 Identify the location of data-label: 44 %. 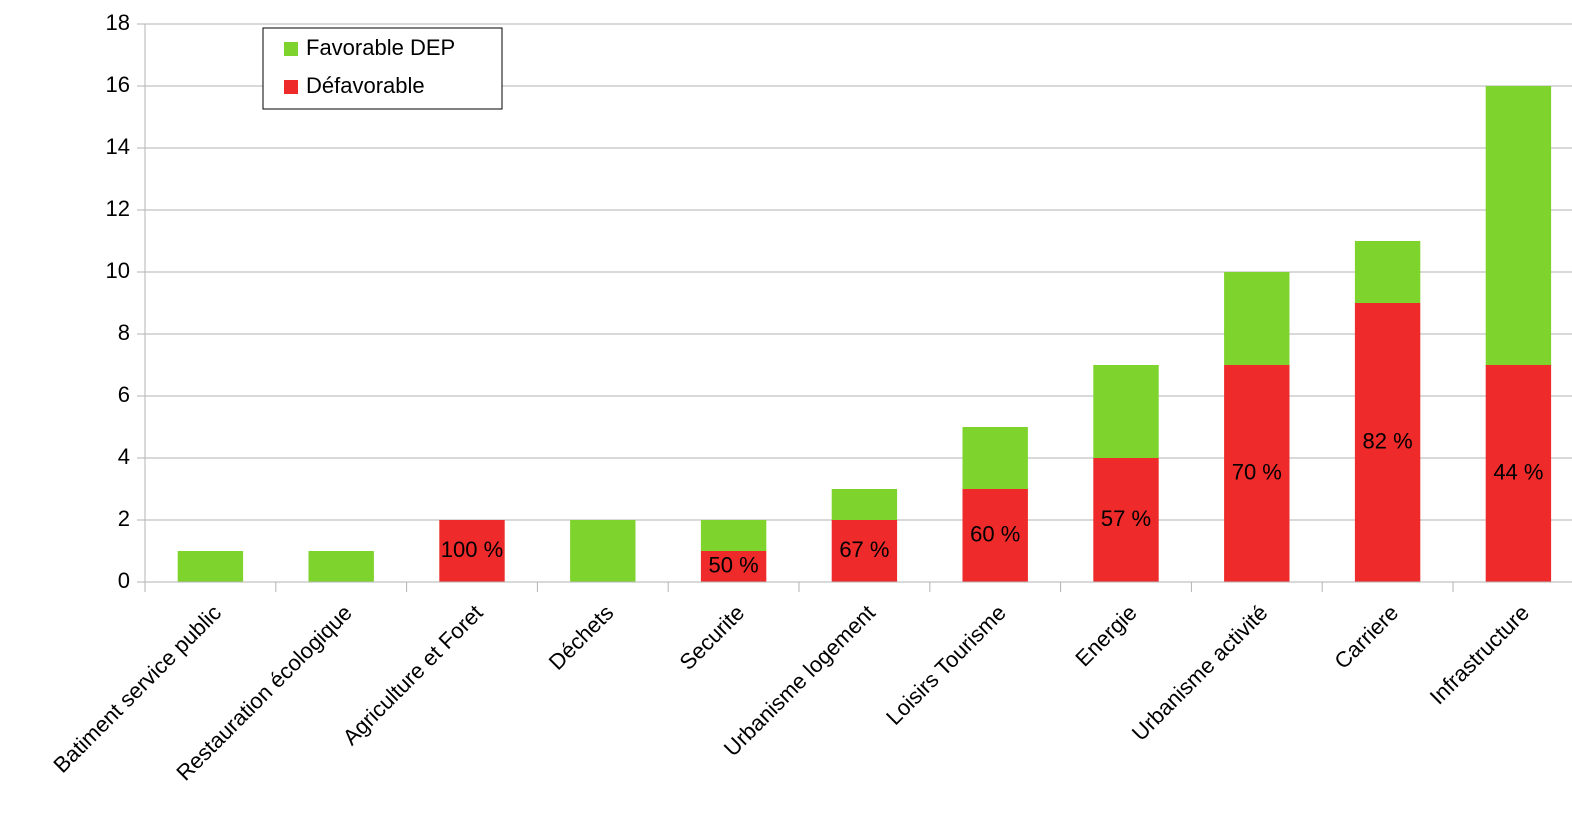
(1518, 471).